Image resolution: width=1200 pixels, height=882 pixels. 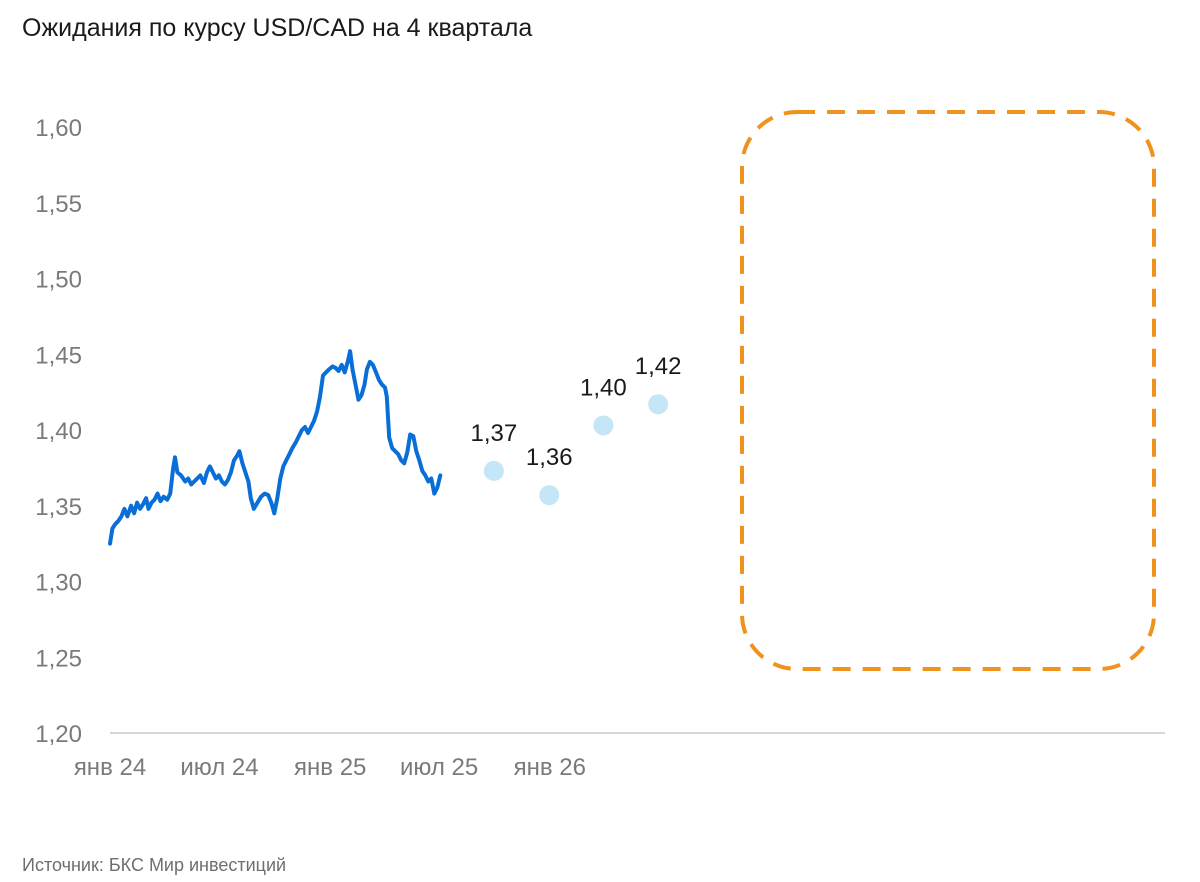 I want to click on forecast-points: 1,37 1,36 1,40 1,42, so click(x=576, y=429).